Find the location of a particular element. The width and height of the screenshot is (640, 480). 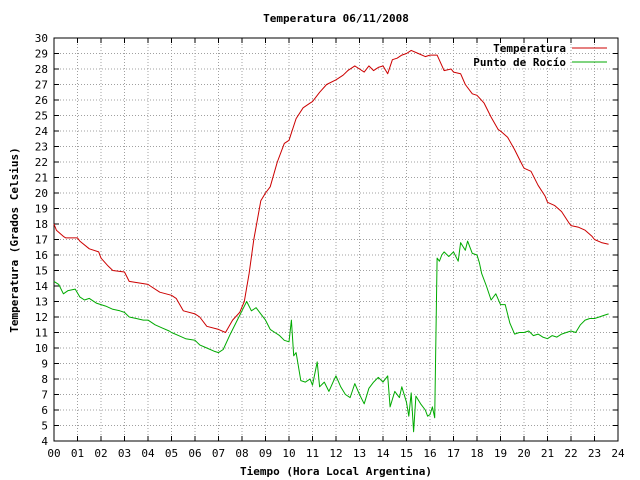

x-tick-label: 06 is located at coordinates (194, 453).